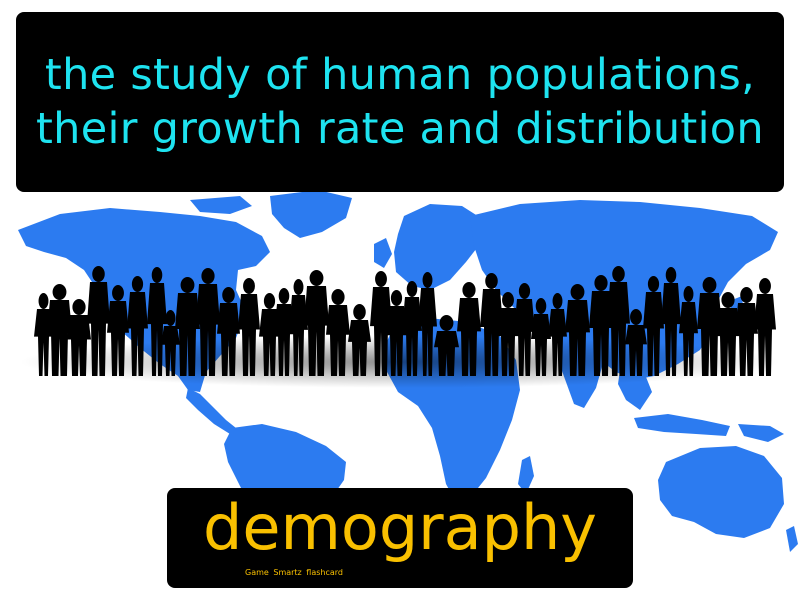 Image resolution: width=800 pixels, height=600 pixels. What do you see at coordinates (721, 492) in the screenshot?
I see `australia-shape` at bounding box center [721, 492].